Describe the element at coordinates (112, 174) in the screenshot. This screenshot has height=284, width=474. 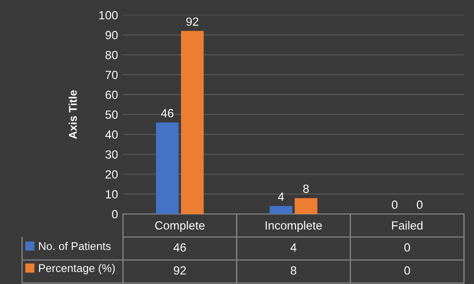
I see `y-tick-label: 20` at that location.